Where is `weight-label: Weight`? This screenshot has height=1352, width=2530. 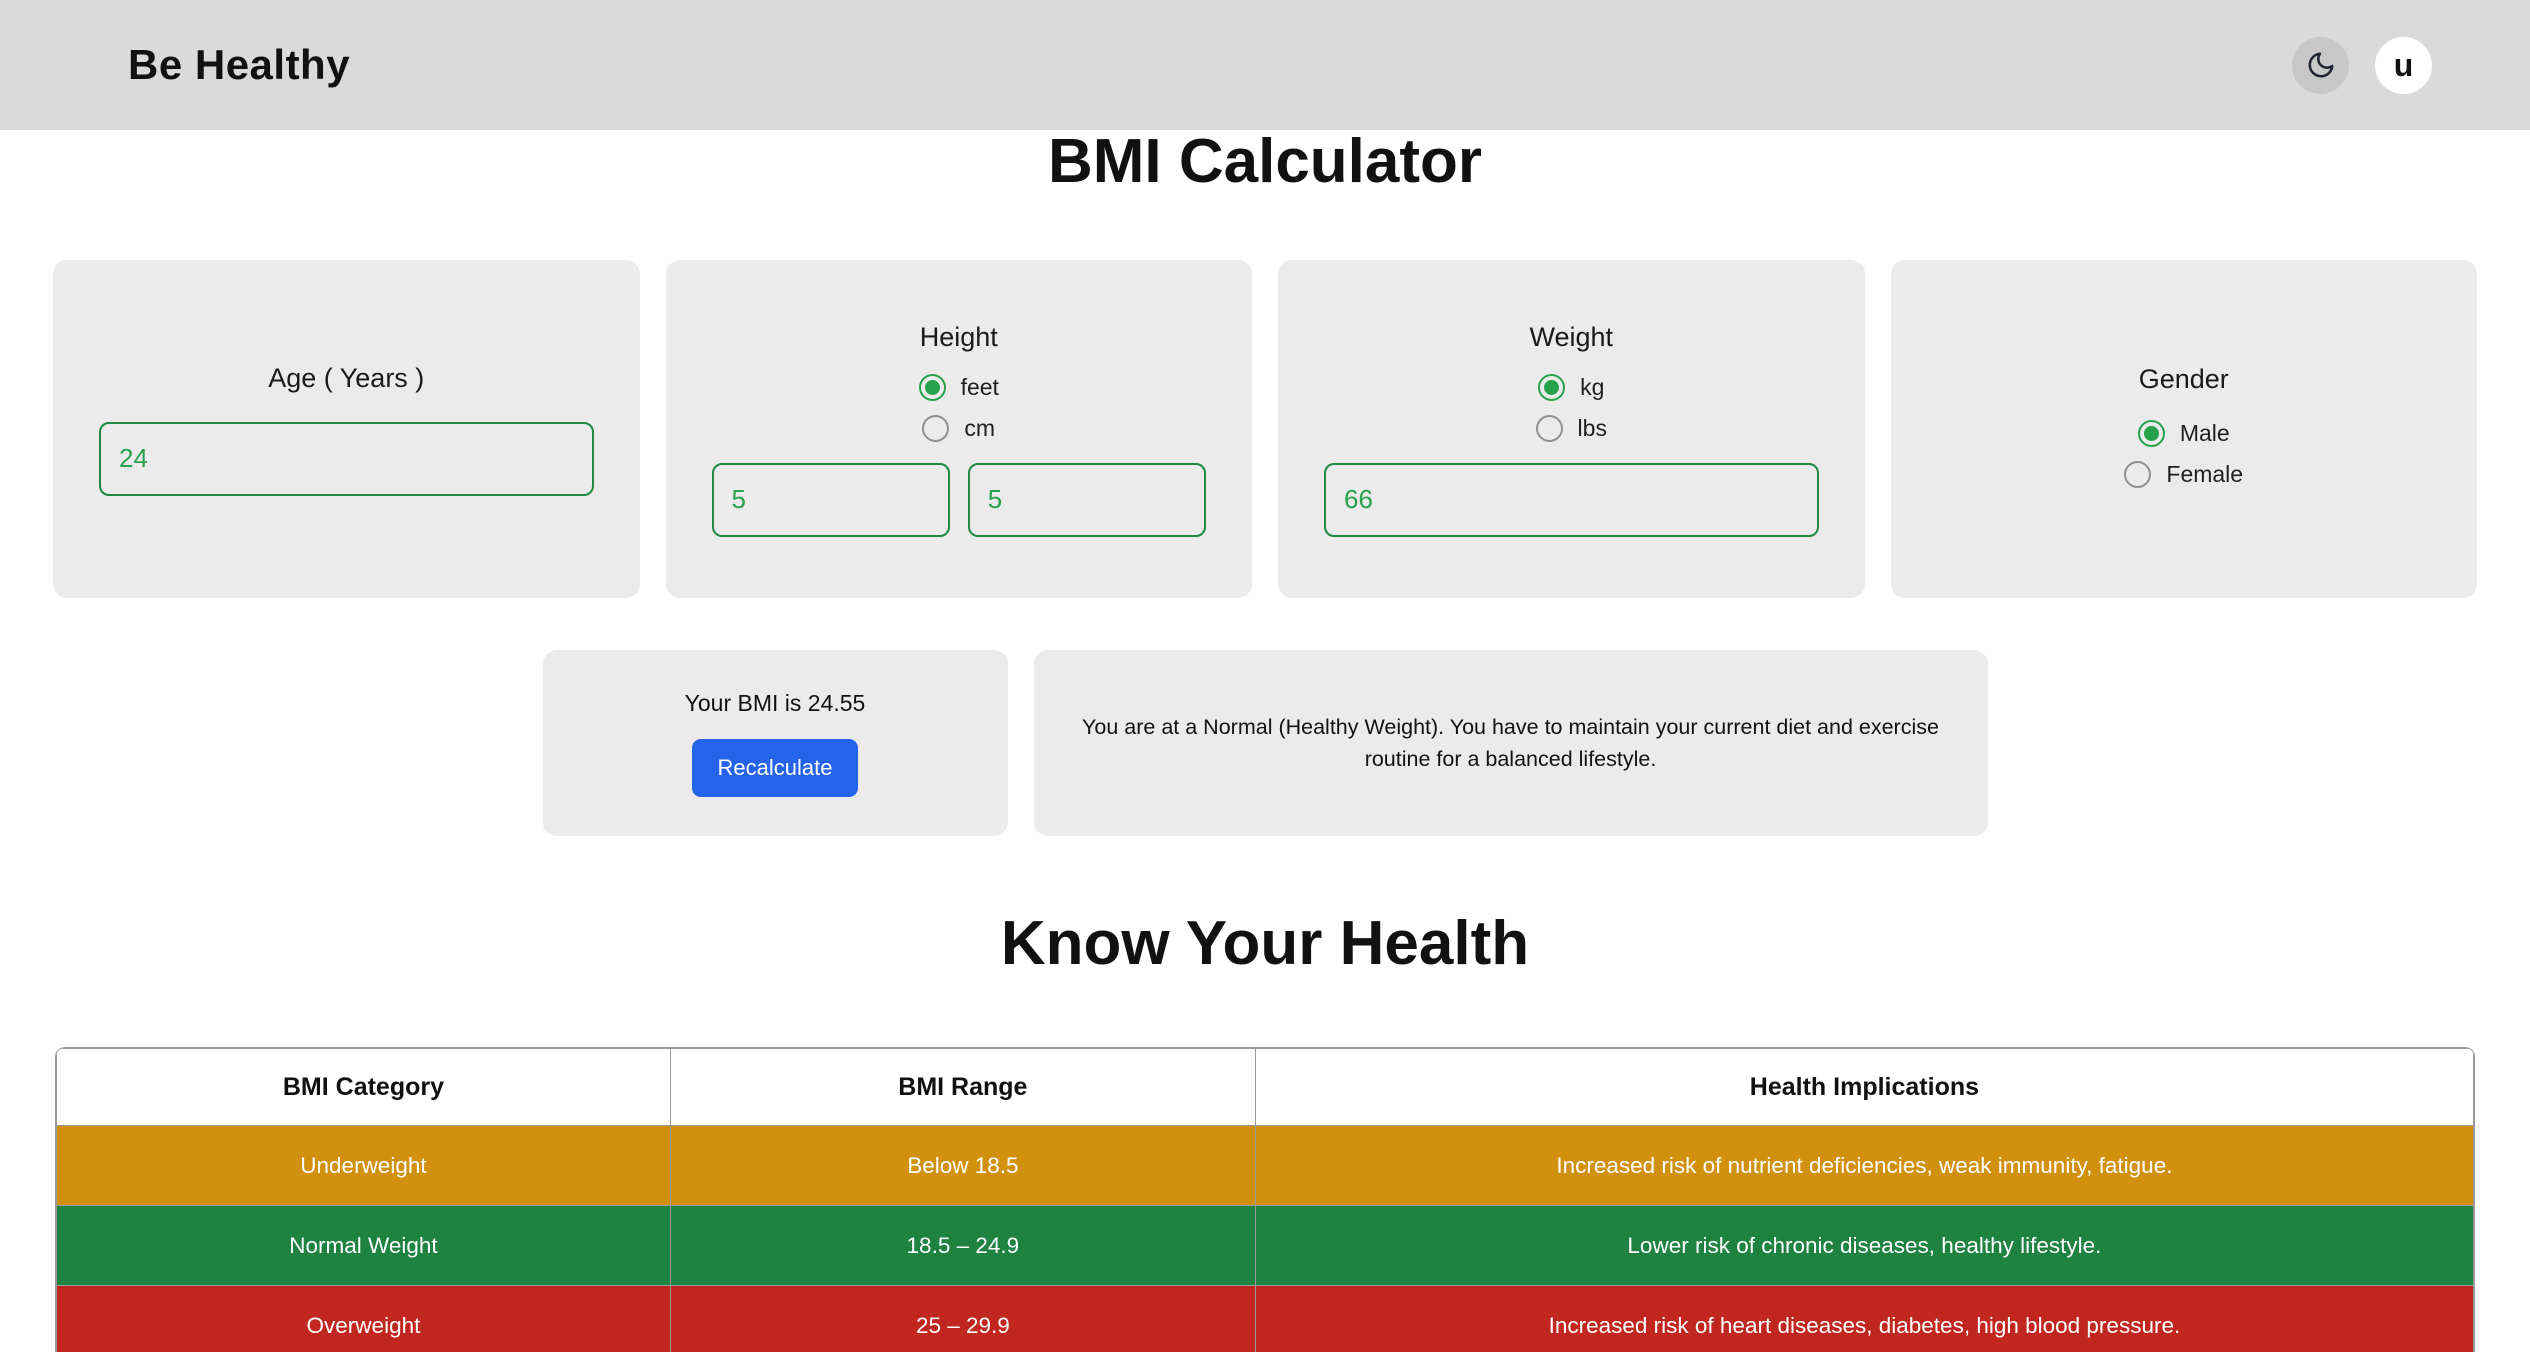 weight-label: Weight is located at coordinates (1571, 336).